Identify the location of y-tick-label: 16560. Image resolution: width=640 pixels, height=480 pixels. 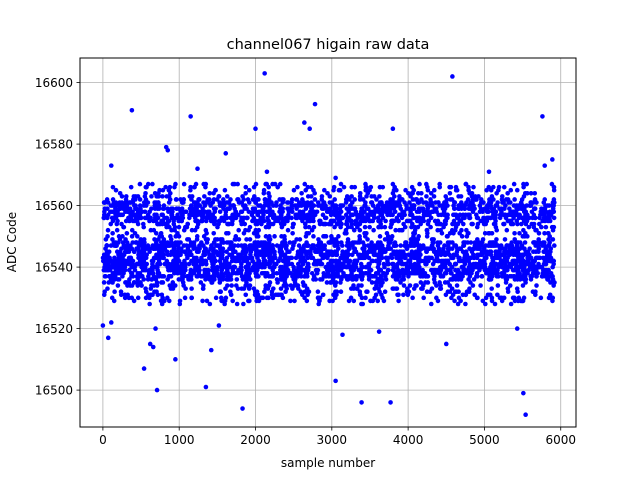
(54, 206).